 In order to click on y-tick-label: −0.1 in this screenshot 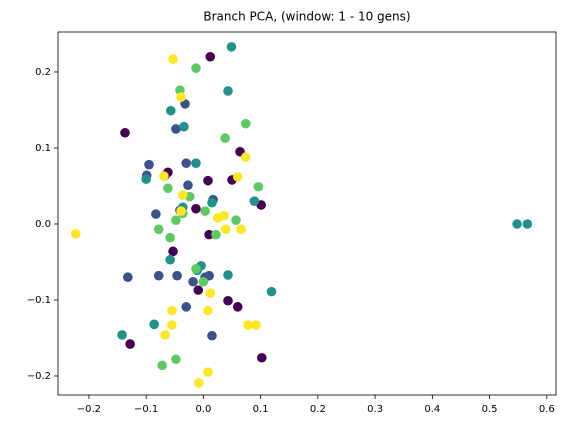, I will do `click(39, 300)`.